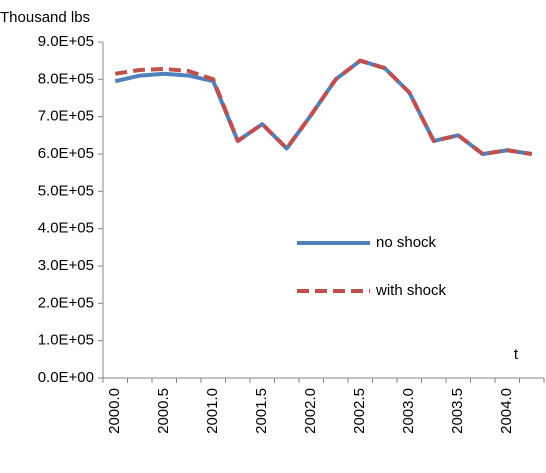 The height and width of the screenshot is (473, 546). Describe the element at coordinates (66, 265) in the screenshot. I see `y-tick-label: 3.0E+05` at that location.